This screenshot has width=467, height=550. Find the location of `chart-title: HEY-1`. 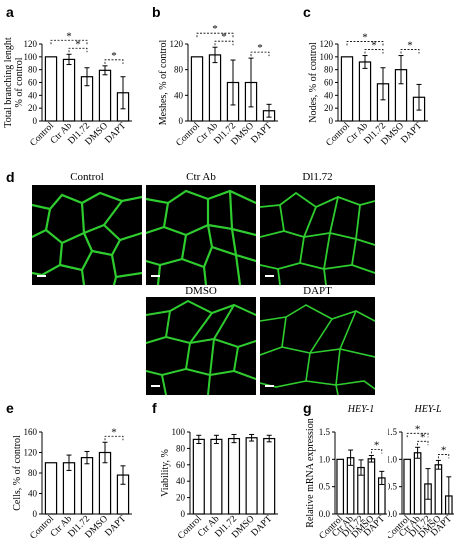

chart-title: HEY-1 is located at coordinates (360, 409).